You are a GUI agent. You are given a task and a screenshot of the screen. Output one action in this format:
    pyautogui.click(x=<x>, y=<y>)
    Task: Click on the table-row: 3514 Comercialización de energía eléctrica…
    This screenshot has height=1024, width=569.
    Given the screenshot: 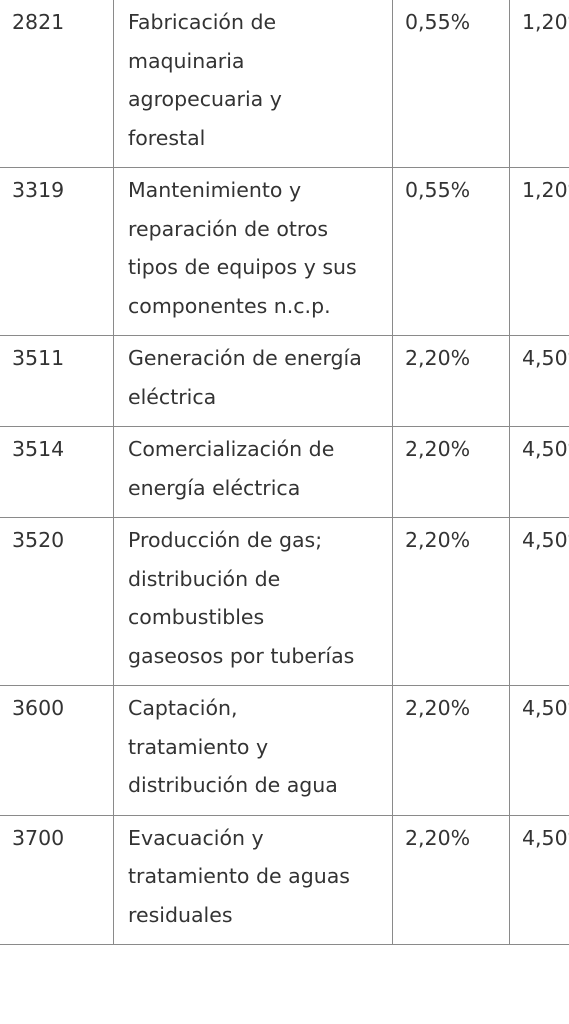 What is the action you would take?
    pyautogui.click(x=284, y=472)
    